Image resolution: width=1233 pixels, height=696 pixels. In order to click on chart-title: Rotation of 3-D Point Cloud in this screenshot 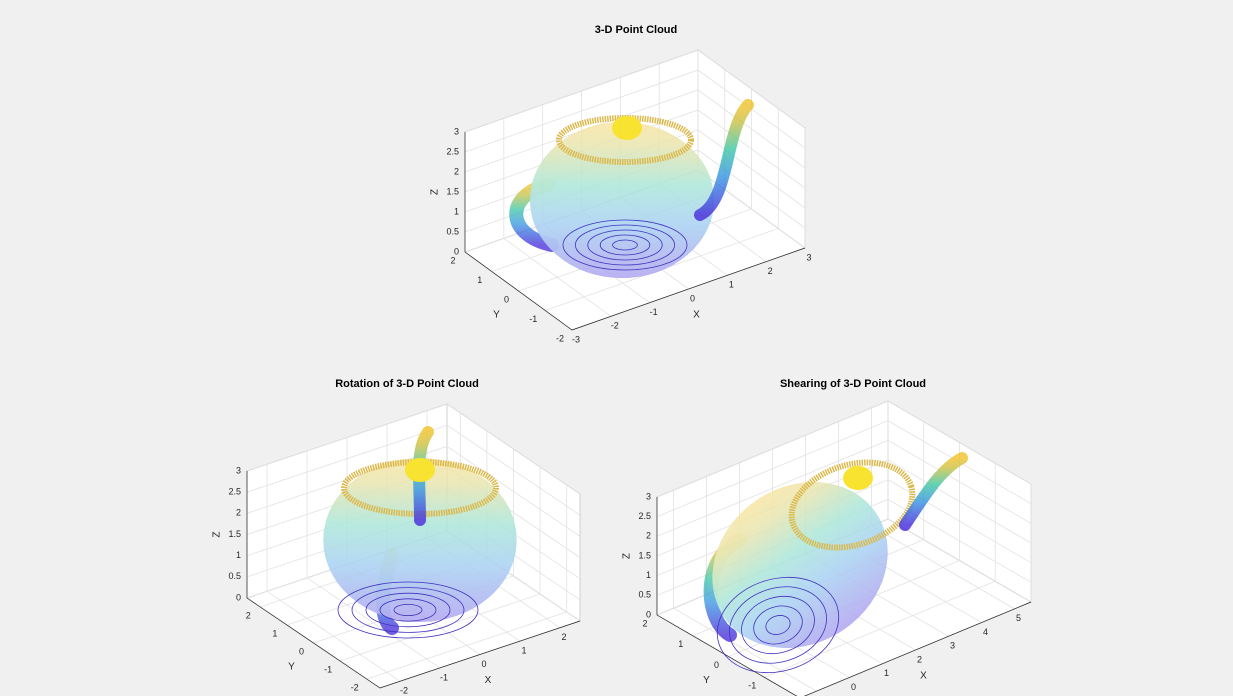, I will do `click(407, 384)`.